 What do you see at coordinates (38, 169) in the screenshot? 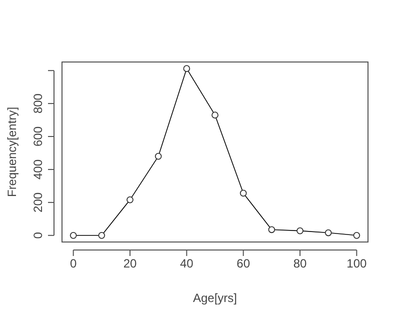
I see `y-tick-label: 400` at bounding box center [38, 169].